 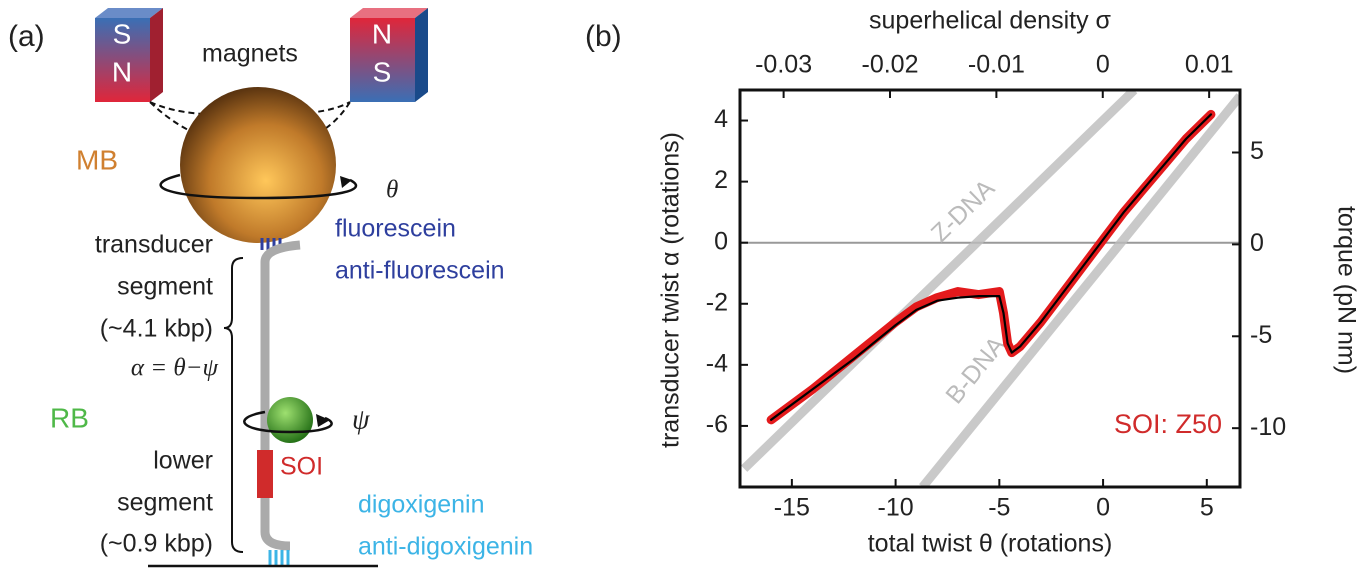 I want to click on lower-label: segment, so click(x=165, y=503).